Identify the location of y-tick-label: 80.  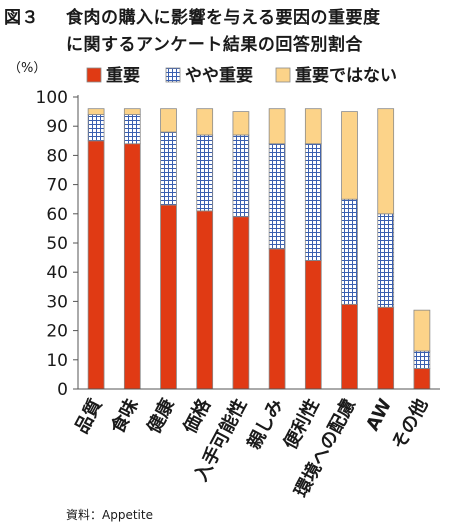
(57, 156).